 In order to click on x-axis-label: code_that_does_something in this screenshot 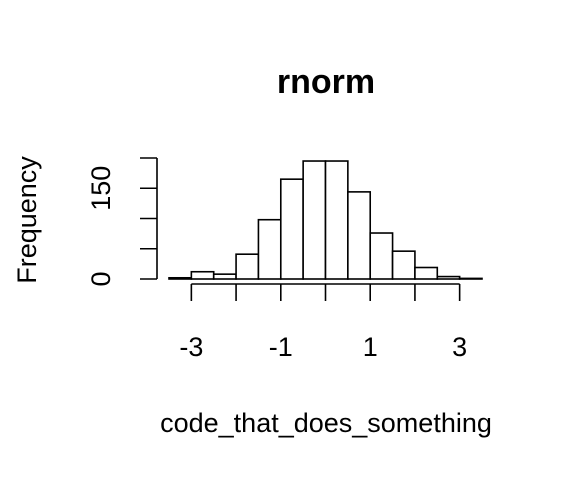, I will do `click(326, 423)`.